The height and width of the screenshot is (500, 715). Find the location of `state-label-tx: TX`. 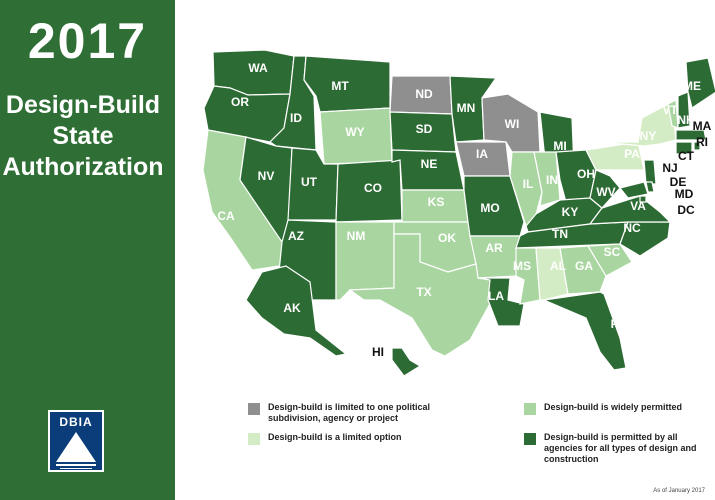

state-label-tx: TX is located at coordinates (423, 292).